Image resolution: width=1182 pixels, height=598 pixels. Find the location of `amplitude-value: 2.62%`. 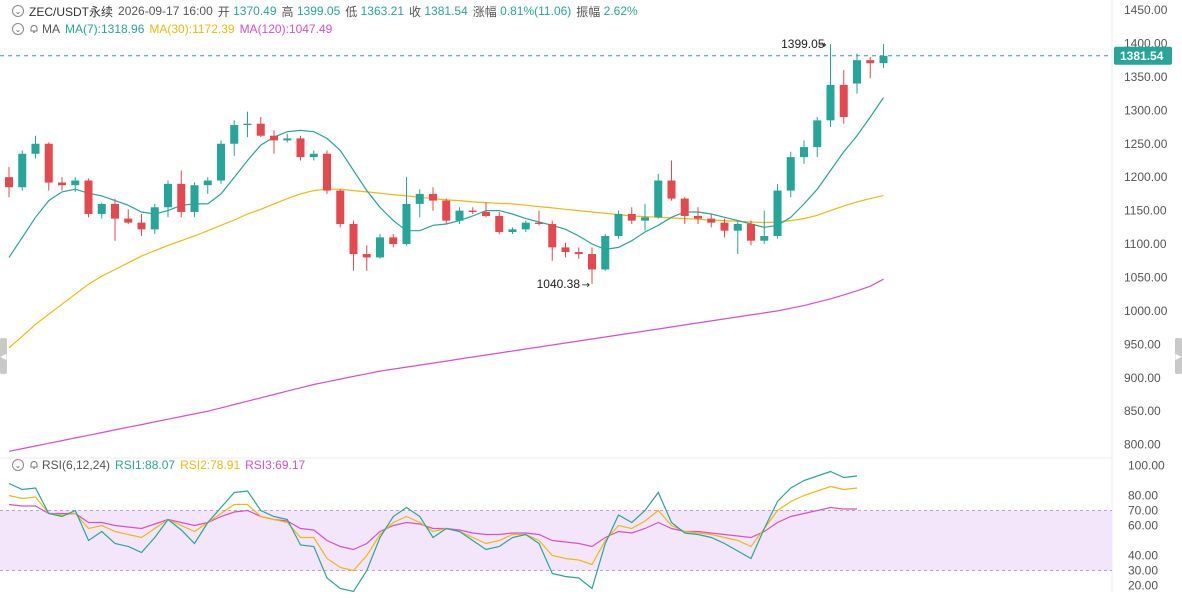

amplitude-value: 2.62% is located at coordinates (620, 11).